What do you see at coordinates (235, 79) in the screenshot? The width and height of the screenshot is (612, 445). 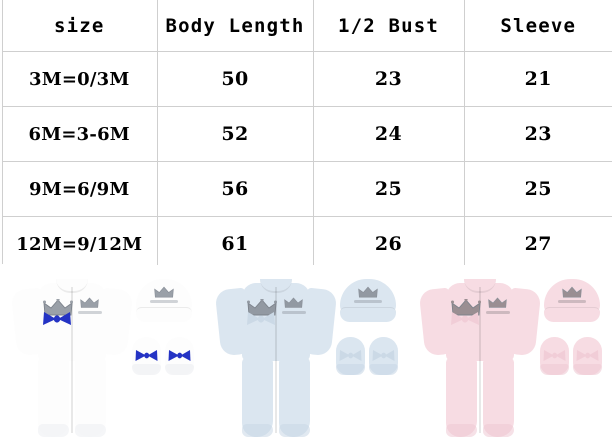 I see `cell-body-length: 50` at bounding box center [235, 79].